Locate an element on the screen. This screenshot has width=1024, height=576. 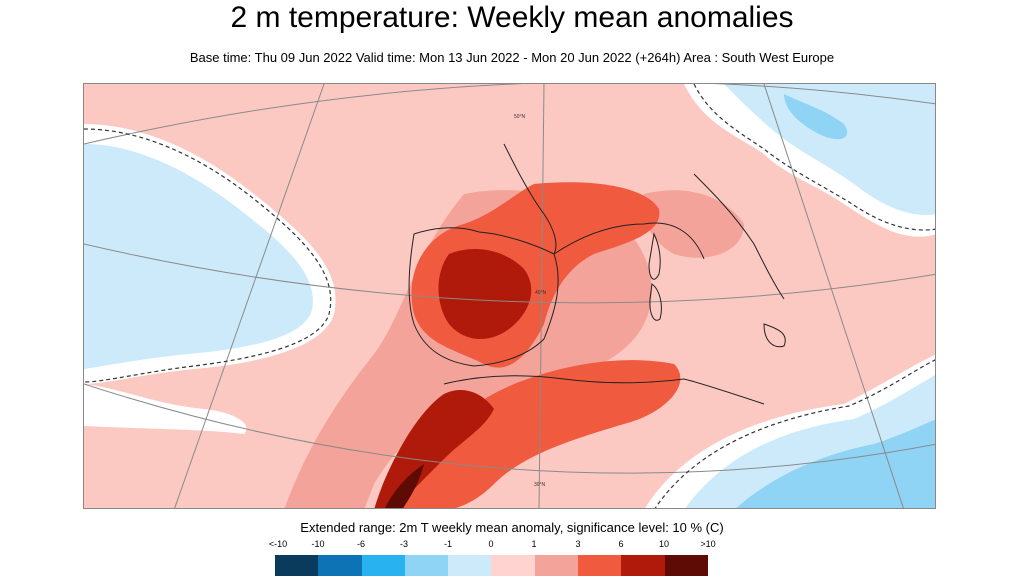
legend-tick: 3 is located at coordinates (578, 544).